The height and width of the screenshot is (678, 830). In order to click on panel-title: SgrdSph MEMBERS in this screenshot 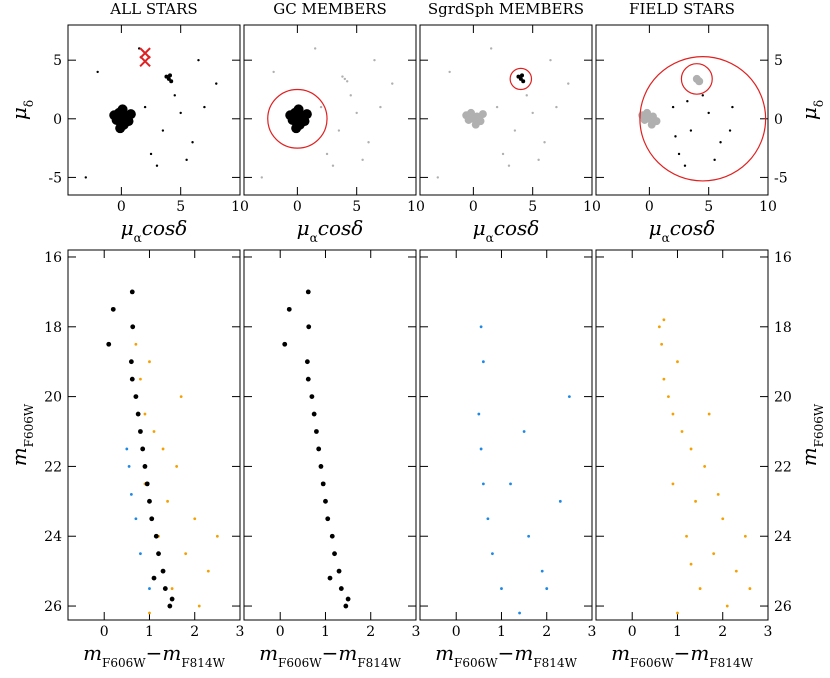, I will do `click(506, 9)`.